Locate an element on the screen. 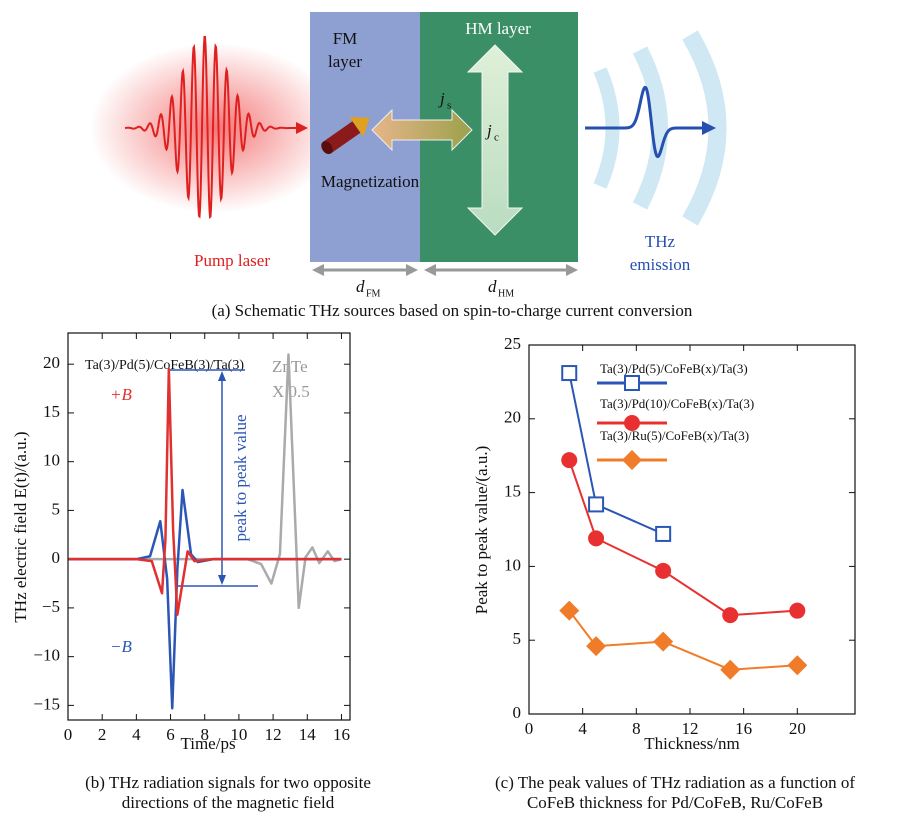 The width and height of the screenshot is (905, 833). dfm-label: d is located at coordinates (360, 286).